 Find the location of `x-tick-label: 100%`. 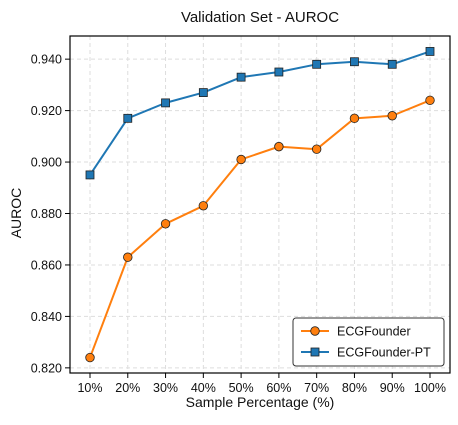

x-tick-label: 100% is located at coordinates (430, 388).